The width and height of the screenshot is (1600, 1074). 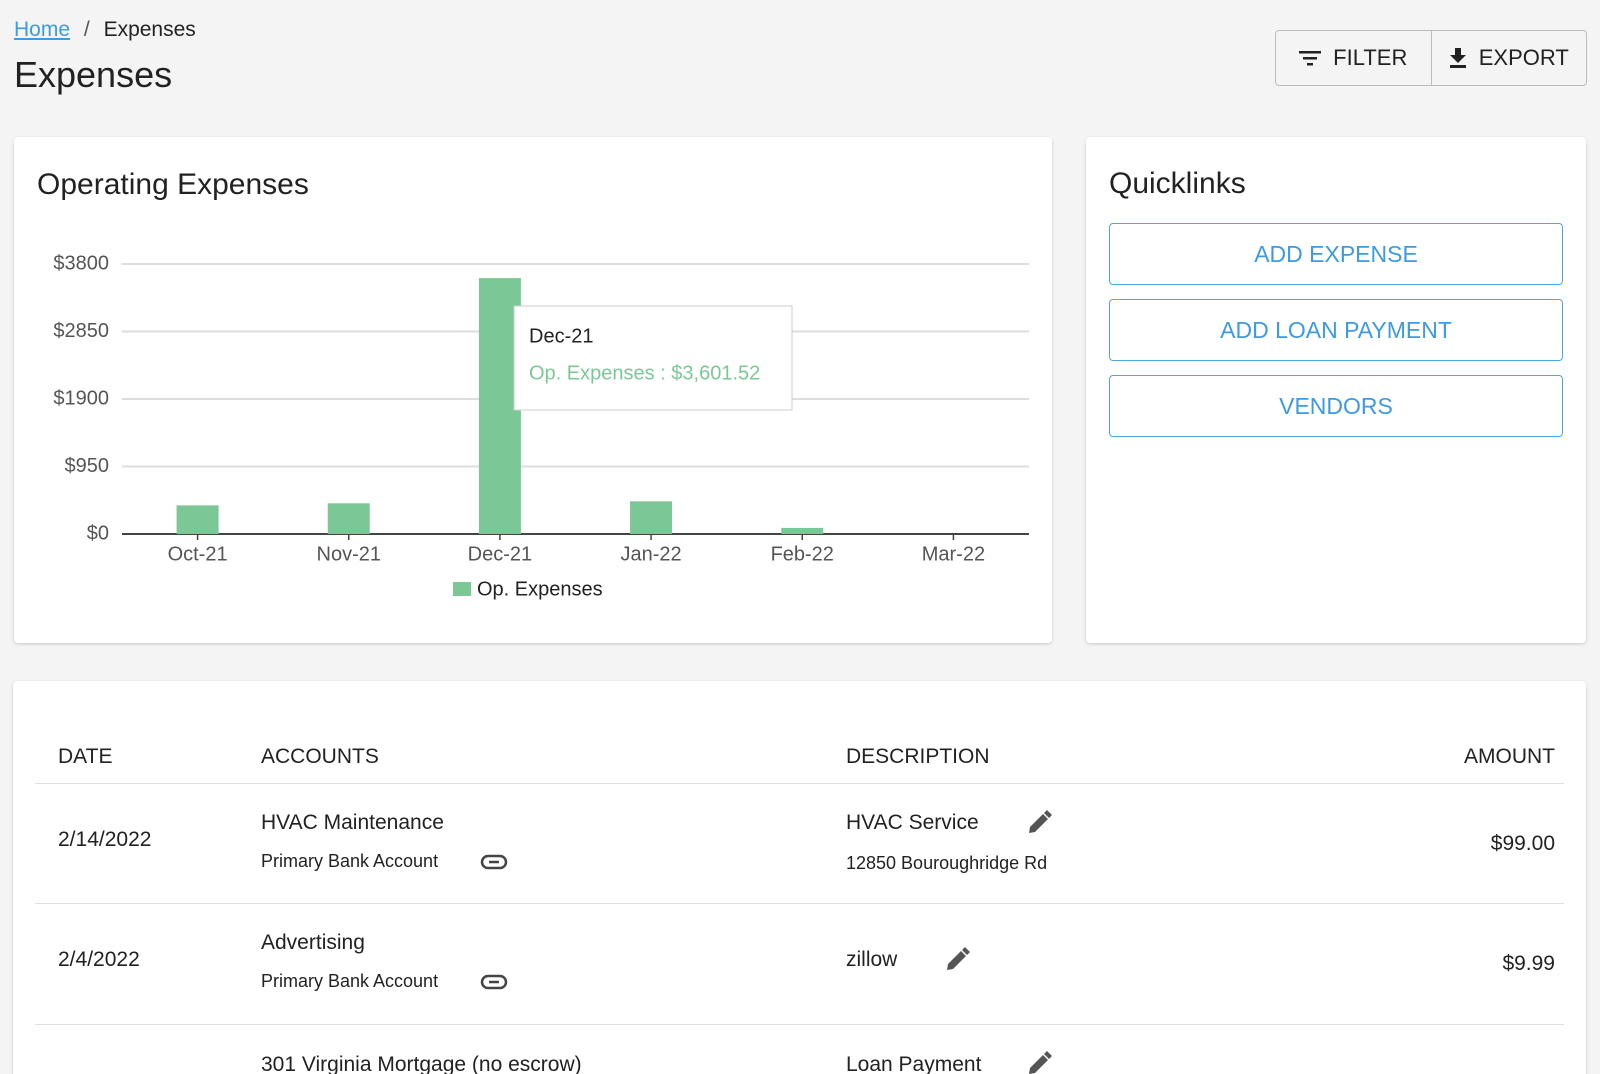 What do you see at coordinates (1177, 183) in the screenshot?
I see `quicklinks-title: Quicklinks` at bounding box center [1177, 183].